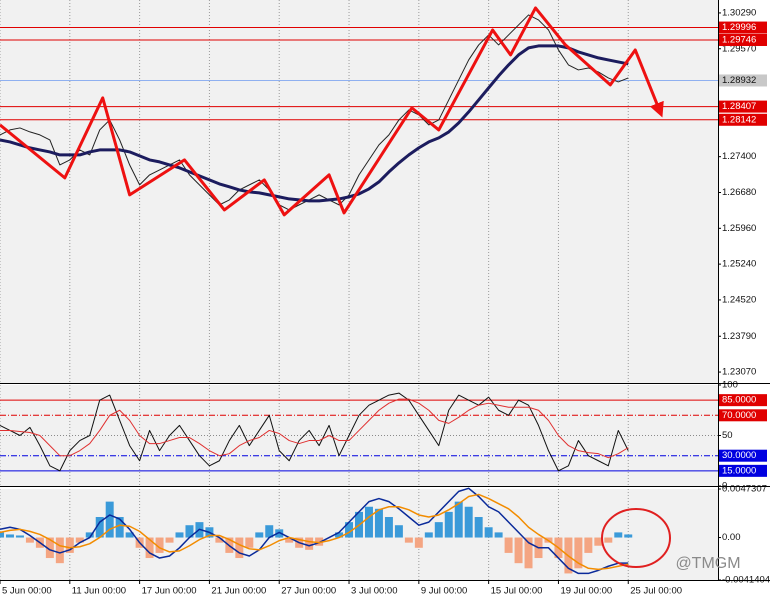  I want to click on x-tick-label: 5 Jun 00:00, so click(27, 591).